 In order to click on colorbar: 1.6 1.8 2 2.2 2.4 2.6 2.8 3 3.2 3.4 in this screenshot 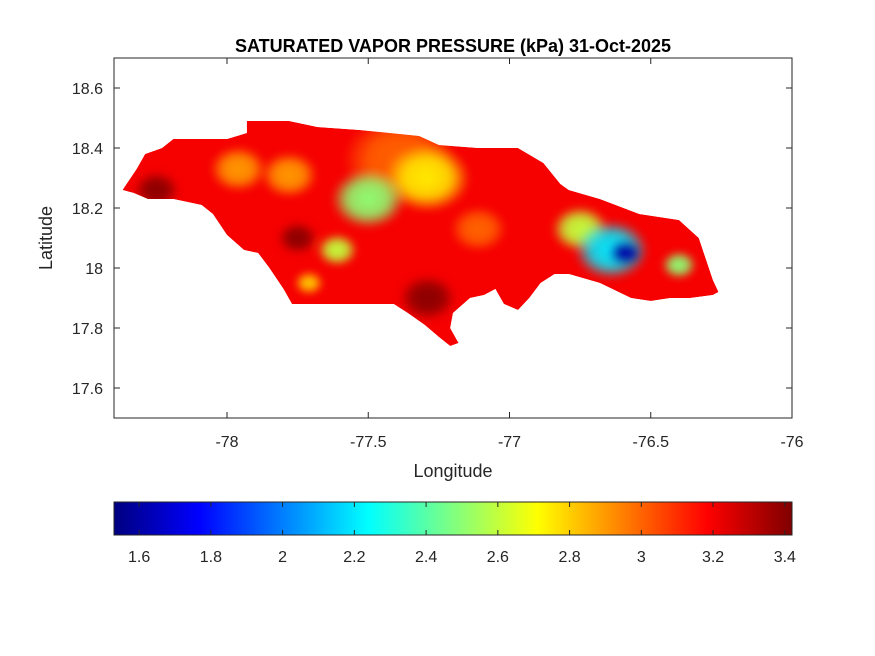, I will do `click(454, 533)`.